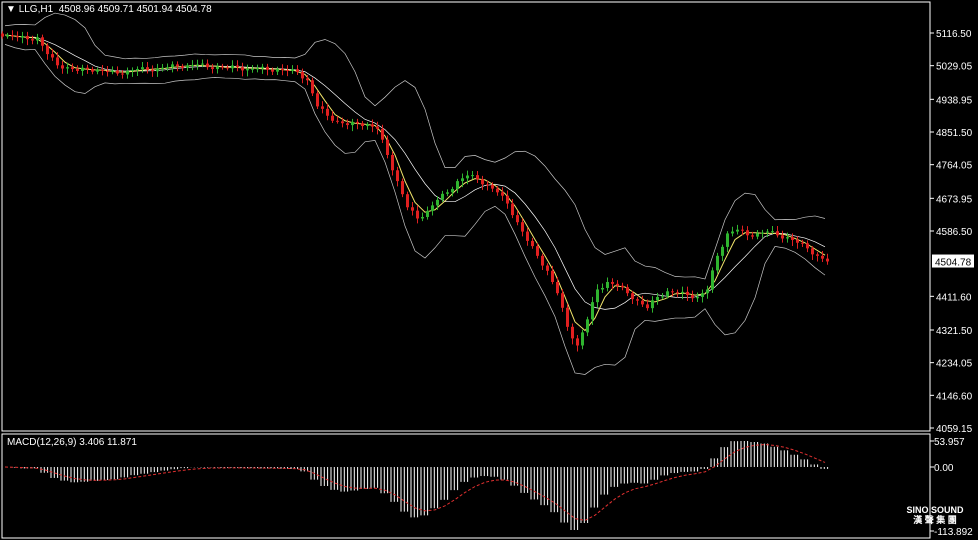 The width and height of the screenshot is (978, 540). Describe the element at coordinates (944, 468) in the screenshot. I see `macd-tick-label: 0.00` at that location.